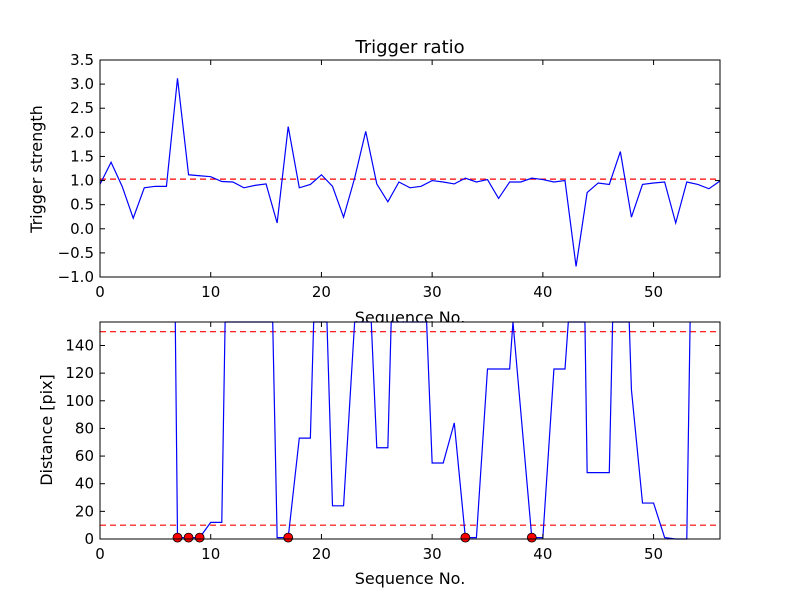  I want to click on y-tick-label: 2.0, so click(82, 132).